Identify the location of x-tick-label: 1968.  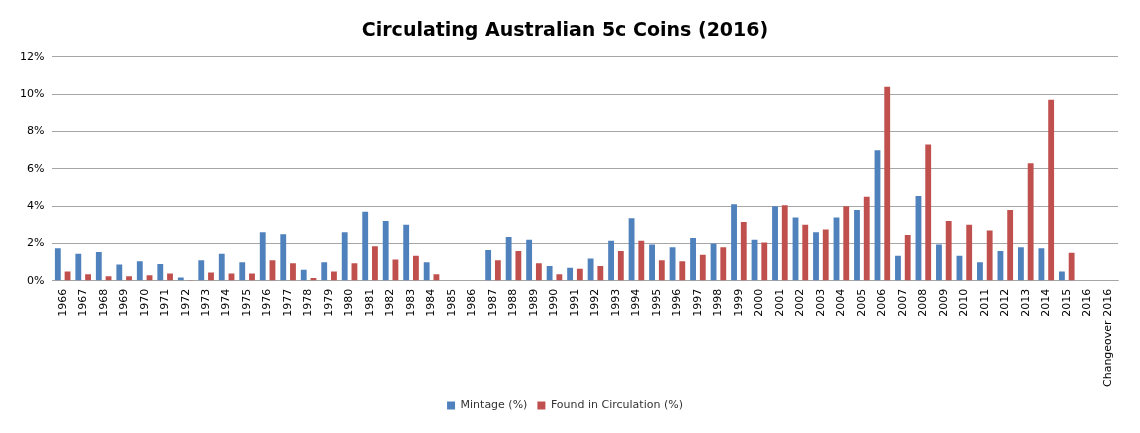
(103, 302).